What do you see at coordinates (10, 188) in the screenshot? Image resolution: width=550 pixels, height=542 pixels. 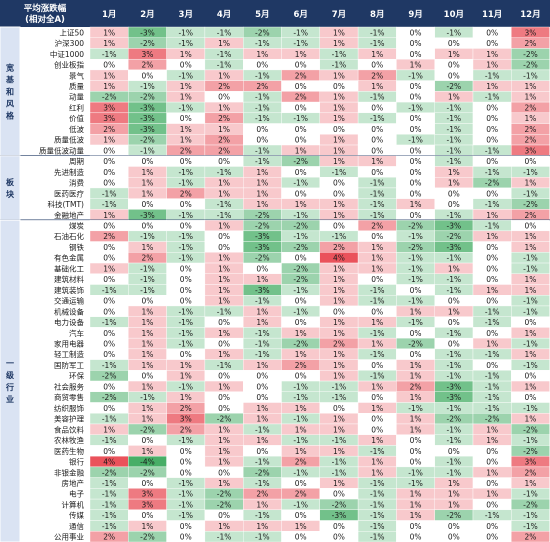 I see `group-label-1: 板块` at bounding box center [10, 188].